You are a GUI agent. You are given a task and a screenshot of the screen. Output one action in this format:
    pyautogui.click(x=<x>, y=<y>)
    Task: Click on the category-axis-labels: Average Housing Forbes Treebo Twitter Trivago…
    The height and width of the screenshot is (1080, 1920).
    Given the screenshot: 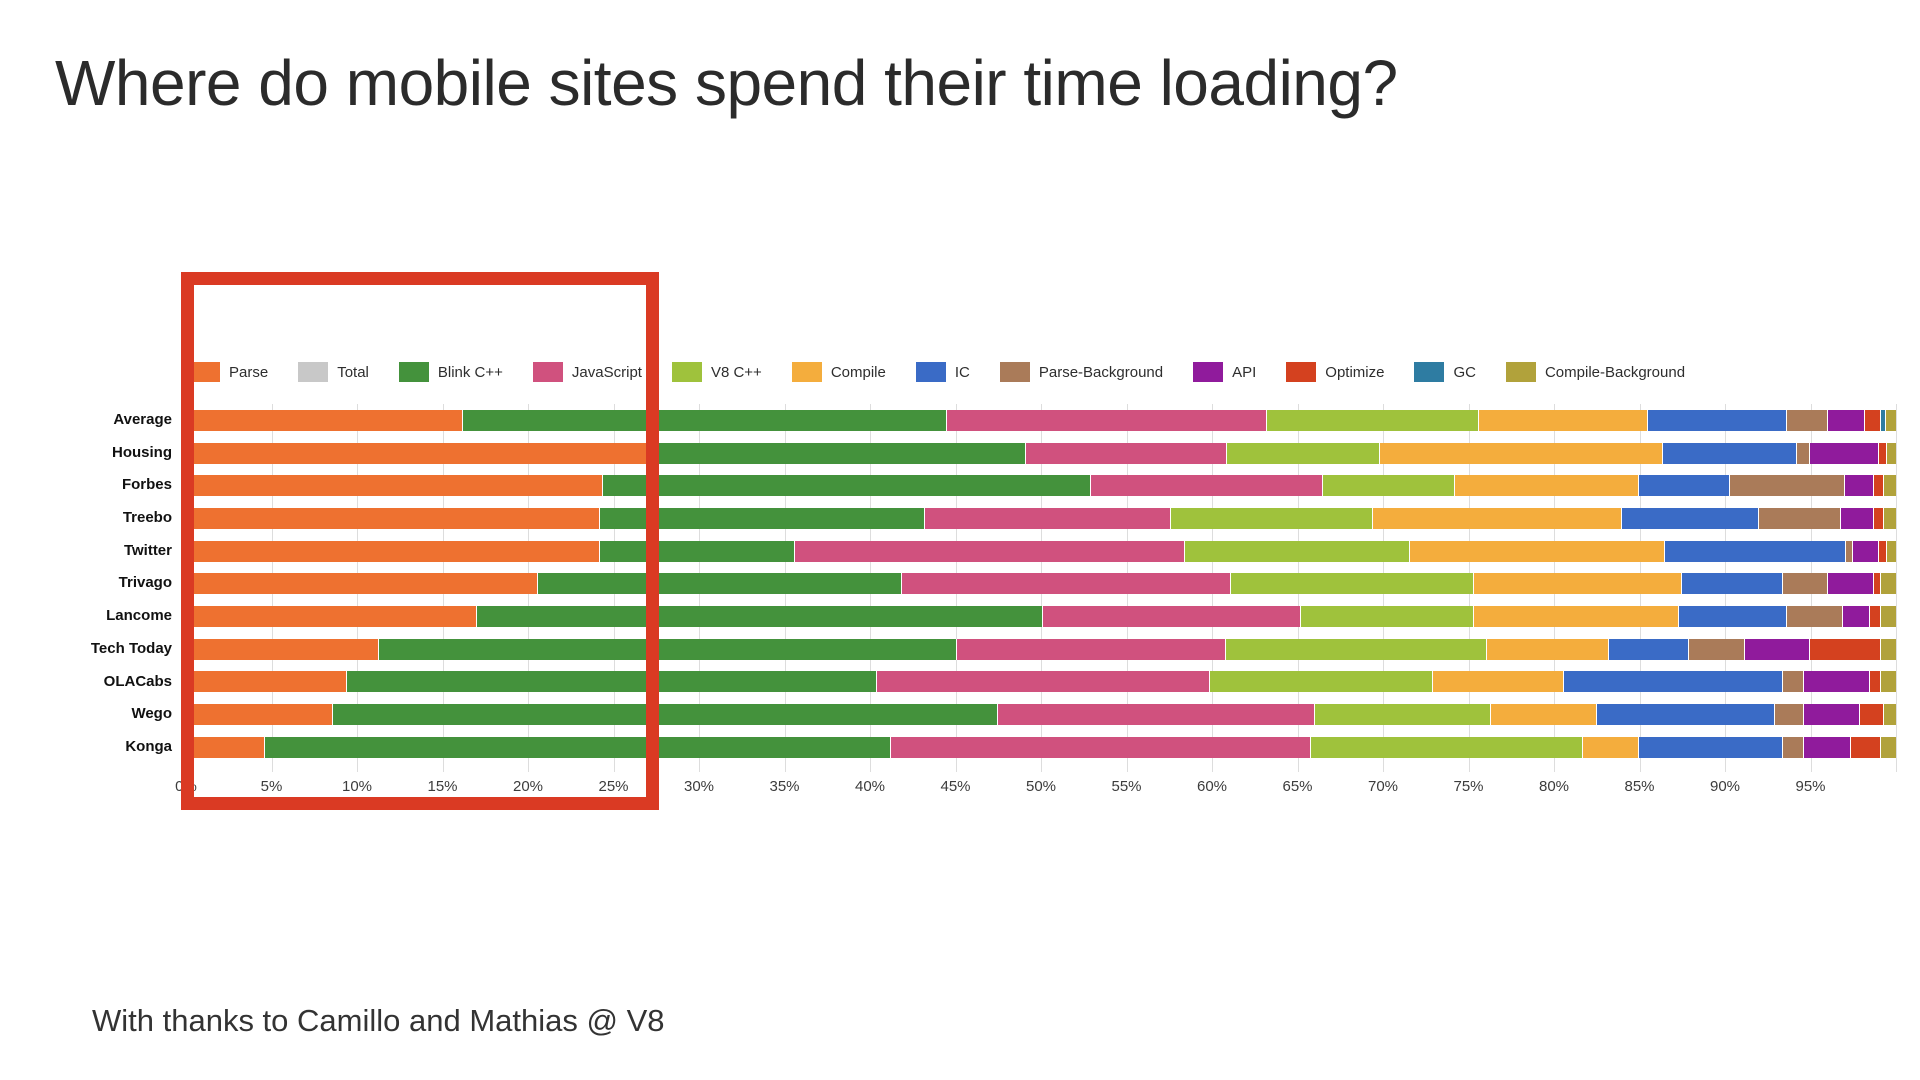 What is the action you would take?
    pyautogui.click(x=88, y=584)
    